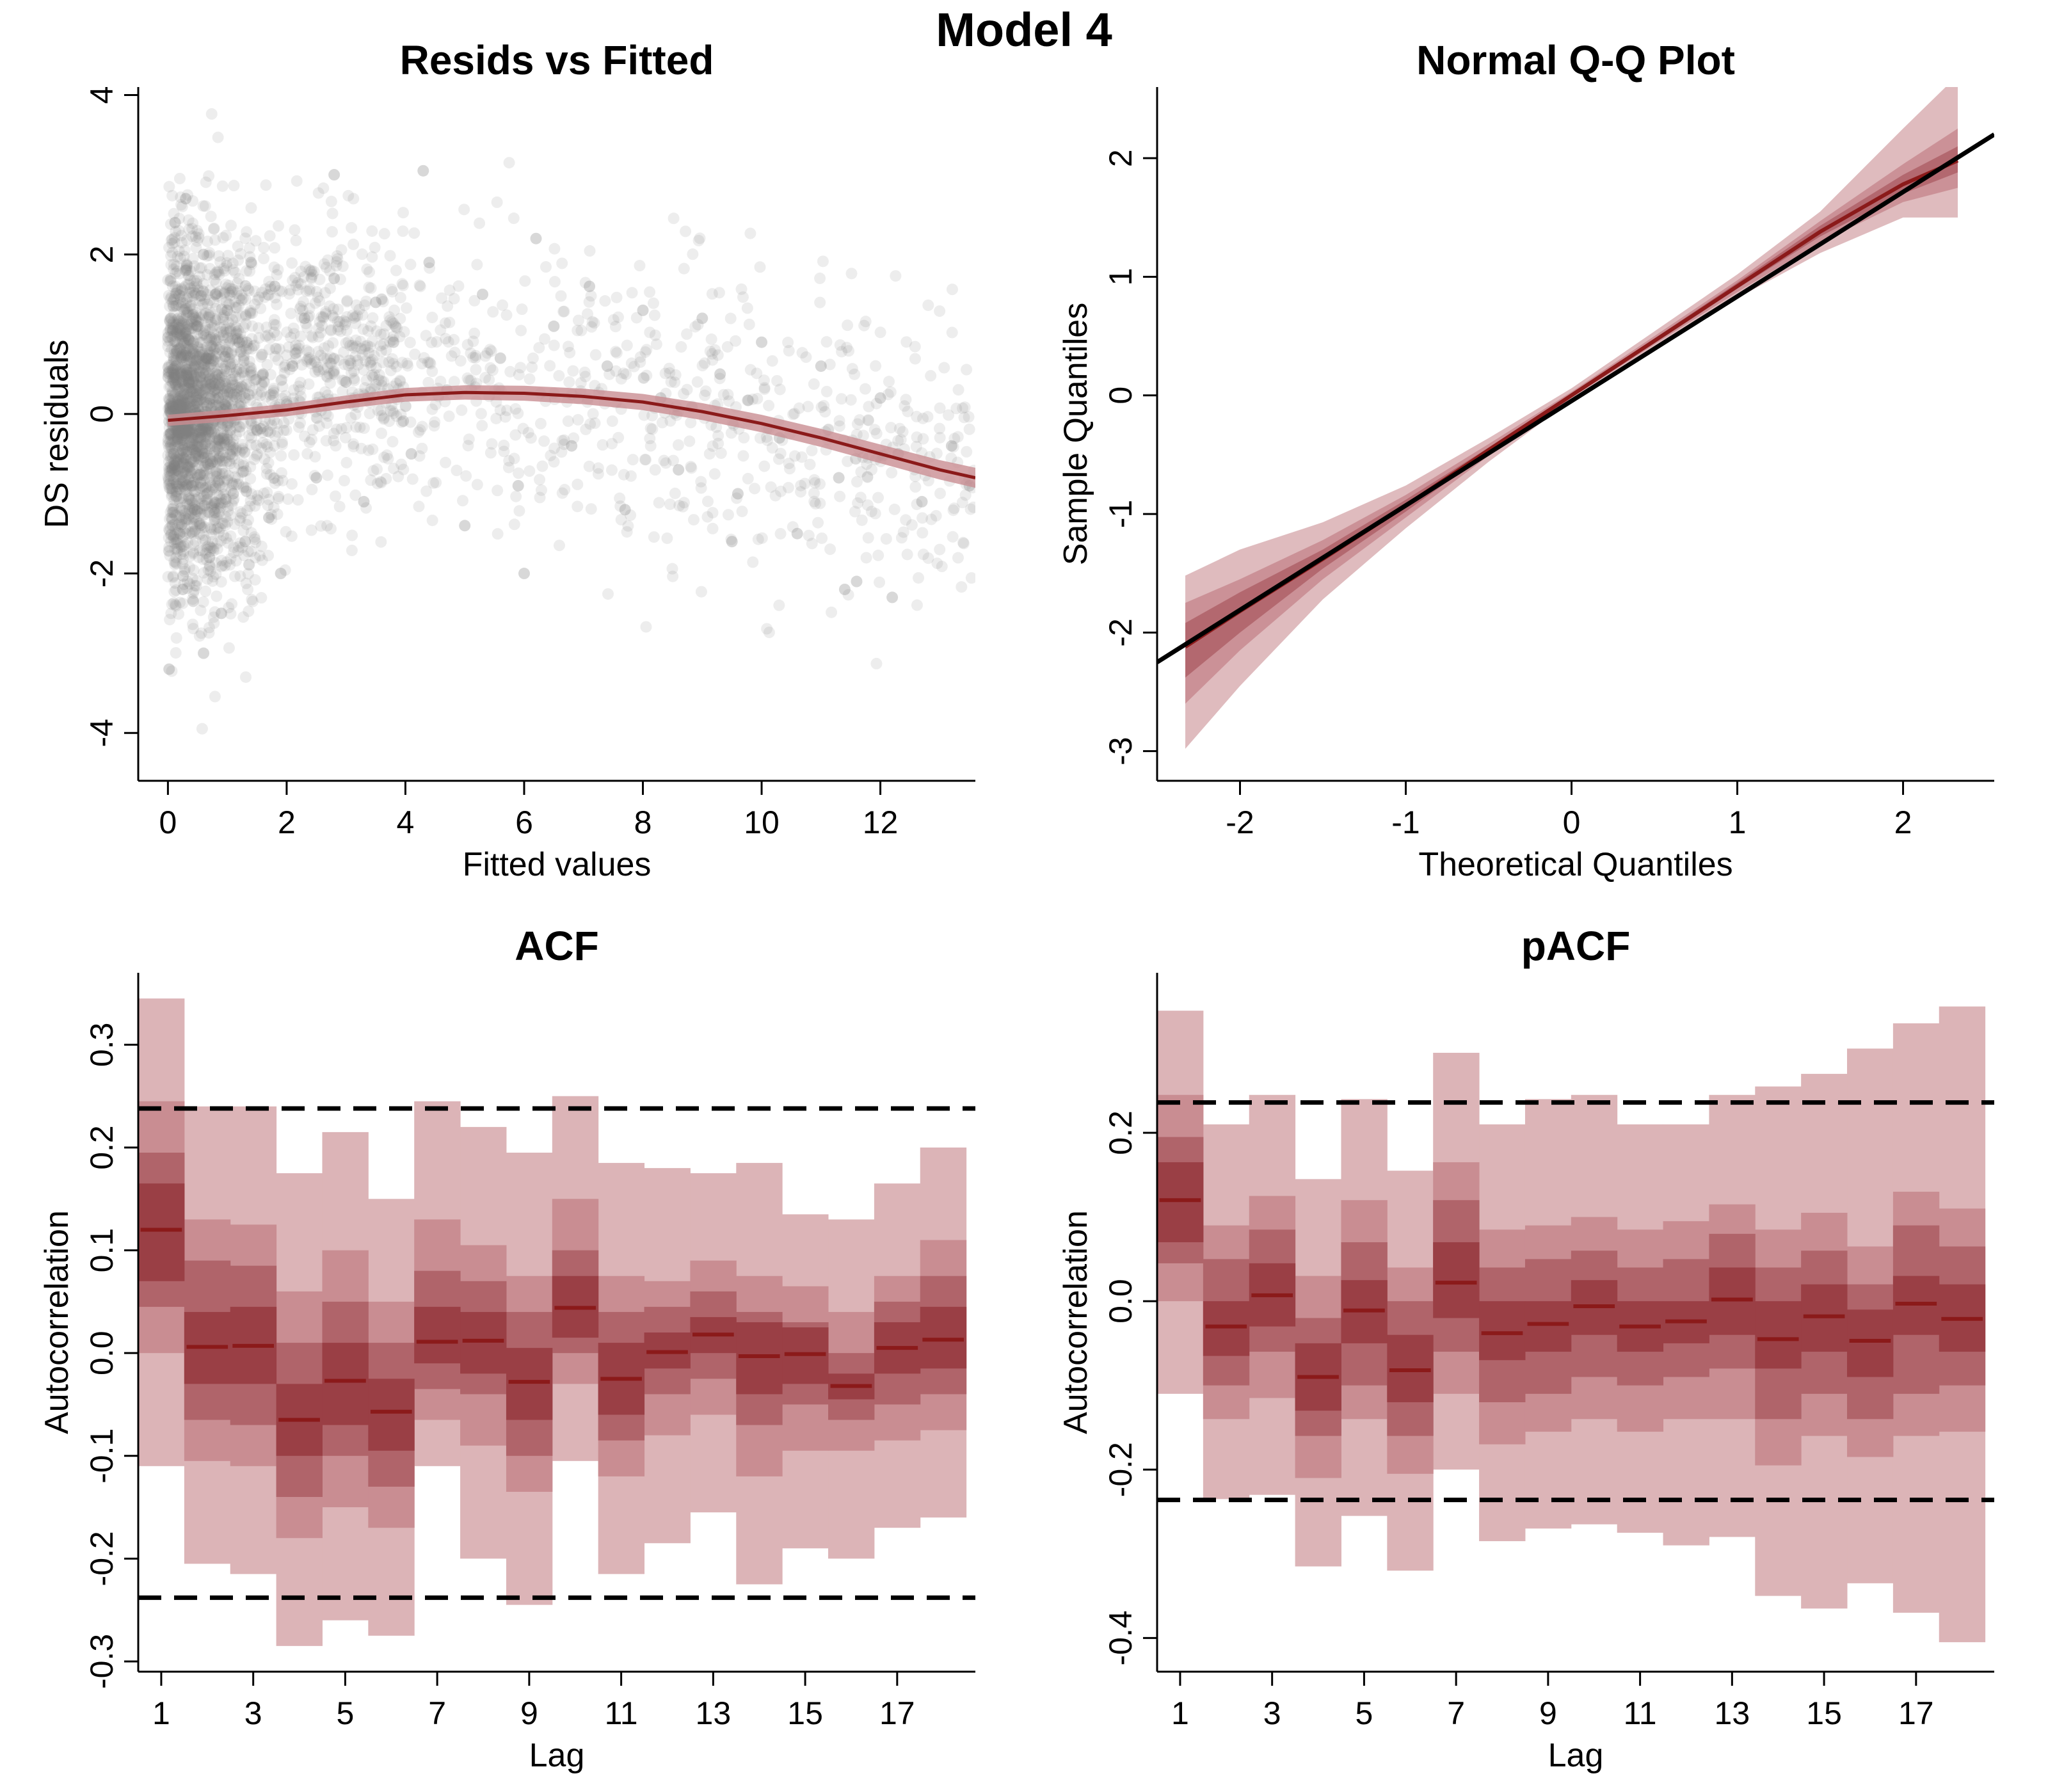 The height and width of the screenshot is (1792, 2048). I want to click on acf-plot-area, so click(556, 1322).